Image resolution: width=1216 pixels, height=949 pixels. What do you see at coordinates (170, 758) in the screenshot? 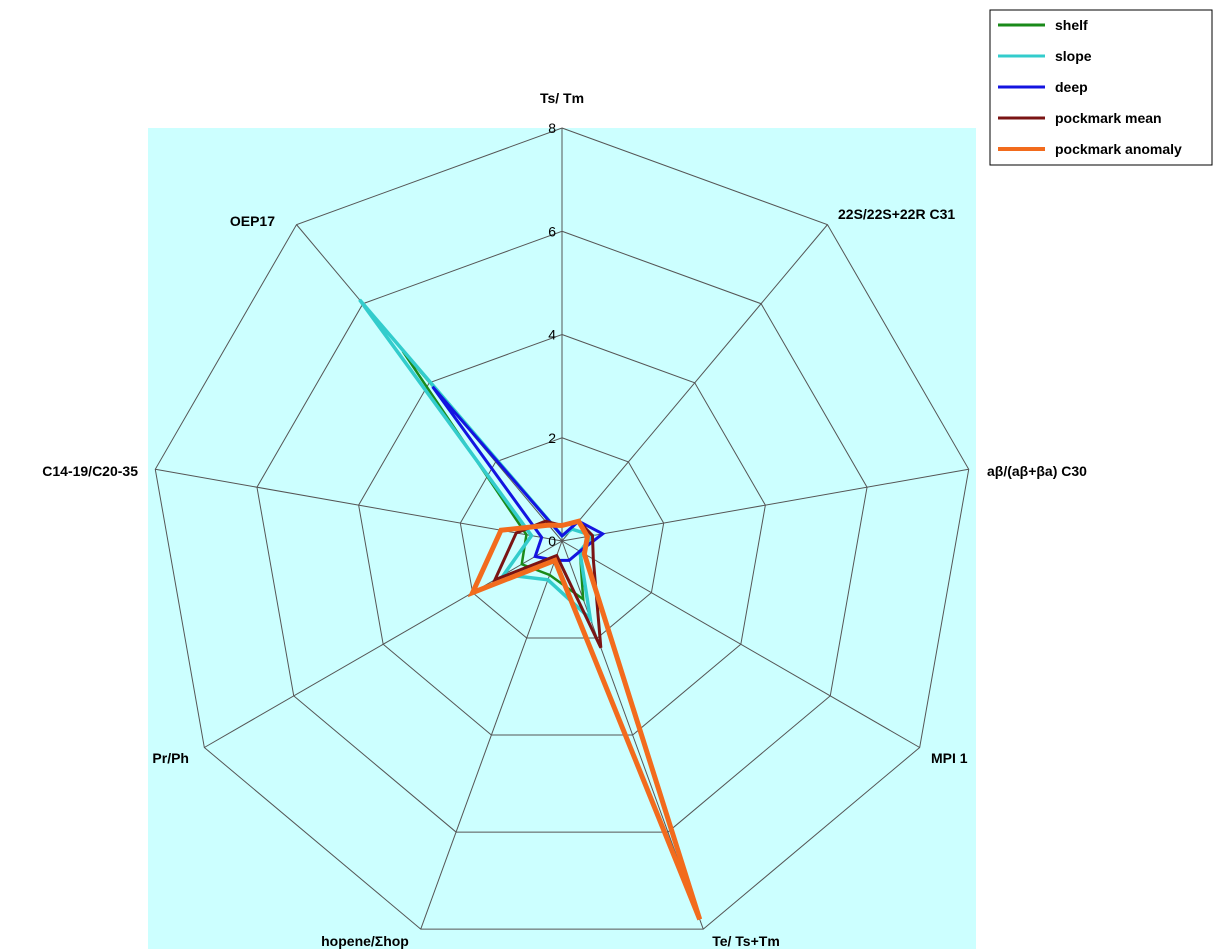
I see `axis-label: Pr/Ph` at bounding box center [170, 758].